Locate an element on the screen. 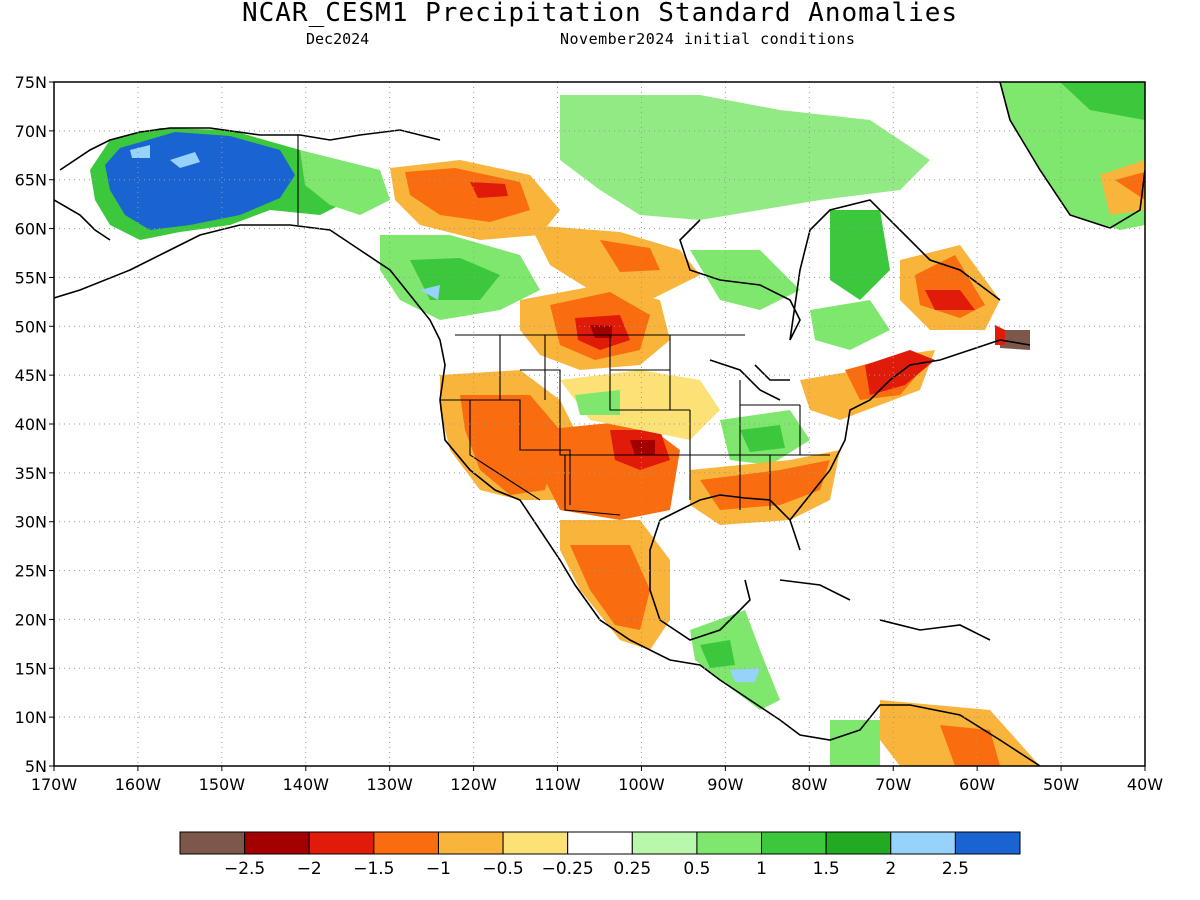 The image size is (1200, 900). valid-month: Dec2024 is located at coordinates (338, 39).